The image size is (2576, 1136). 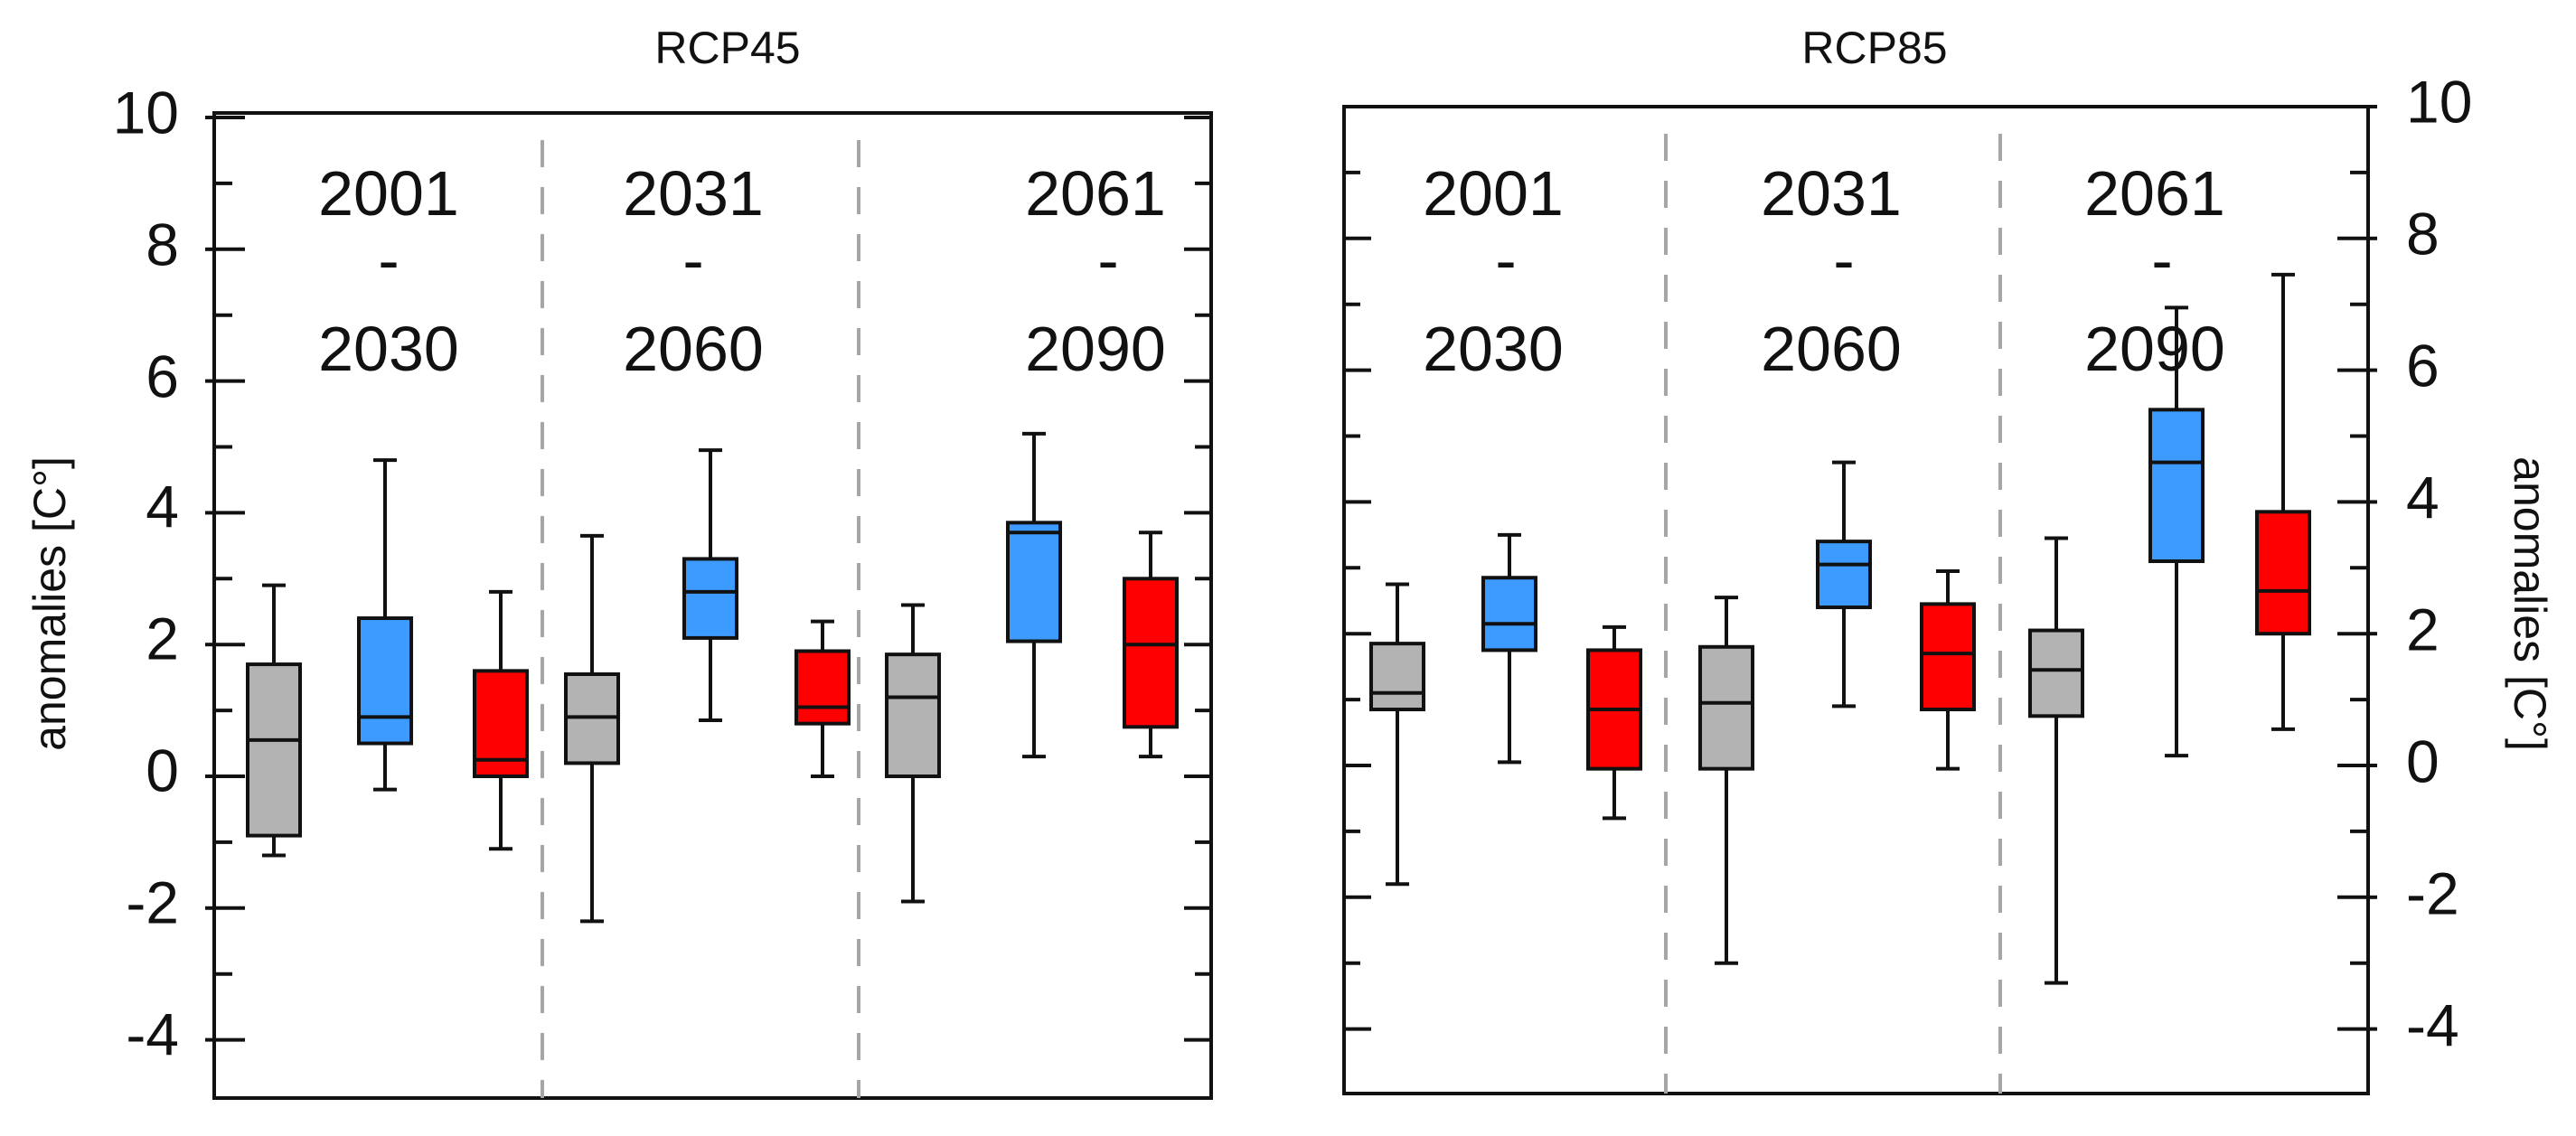 What do you see at coordinates (1824, 271) in the screenshot?
I see `period-labels-rcp85: 2001 - 2030 2031 - 2060 2061 - 2090` at bounding box center [1824, 271].